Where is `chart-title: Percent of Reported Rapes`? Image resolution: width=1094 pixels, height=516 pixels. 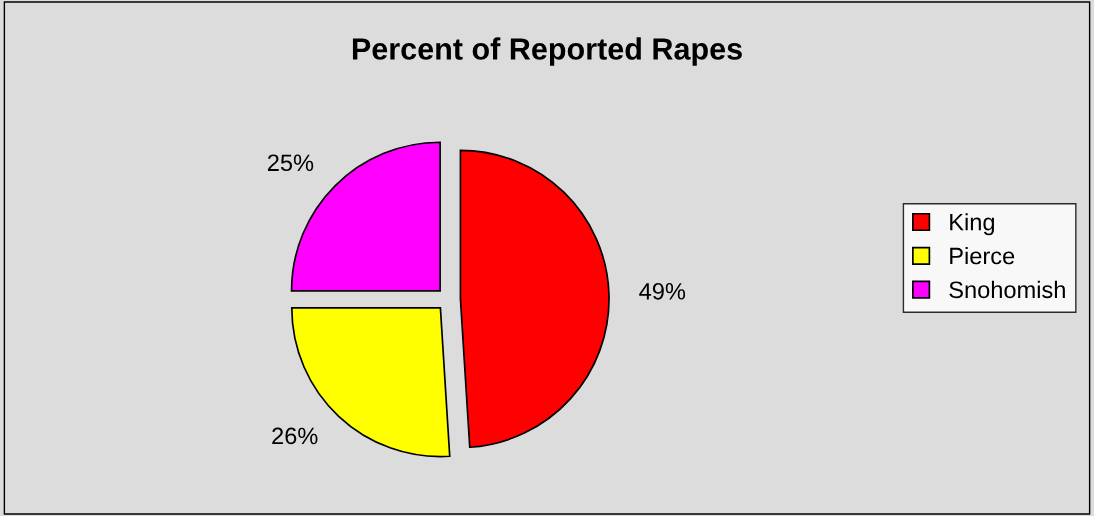
chart-title: Percent of Reported Rapes is located at coordinates (547, 51).